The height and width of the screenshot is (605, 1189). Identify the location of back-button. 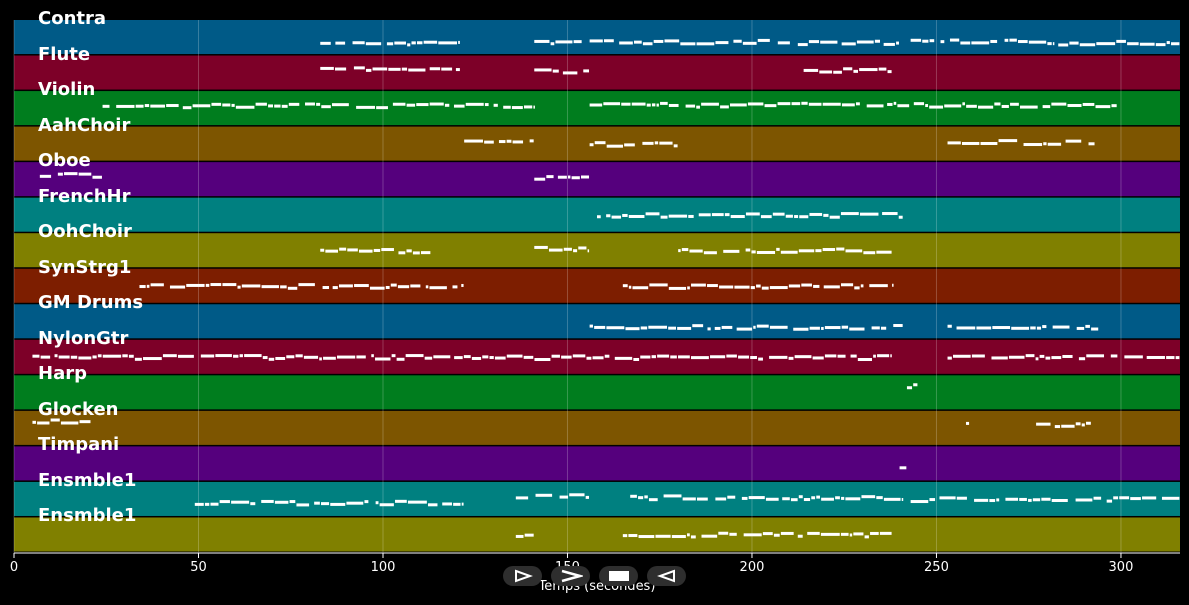
(666, 576).